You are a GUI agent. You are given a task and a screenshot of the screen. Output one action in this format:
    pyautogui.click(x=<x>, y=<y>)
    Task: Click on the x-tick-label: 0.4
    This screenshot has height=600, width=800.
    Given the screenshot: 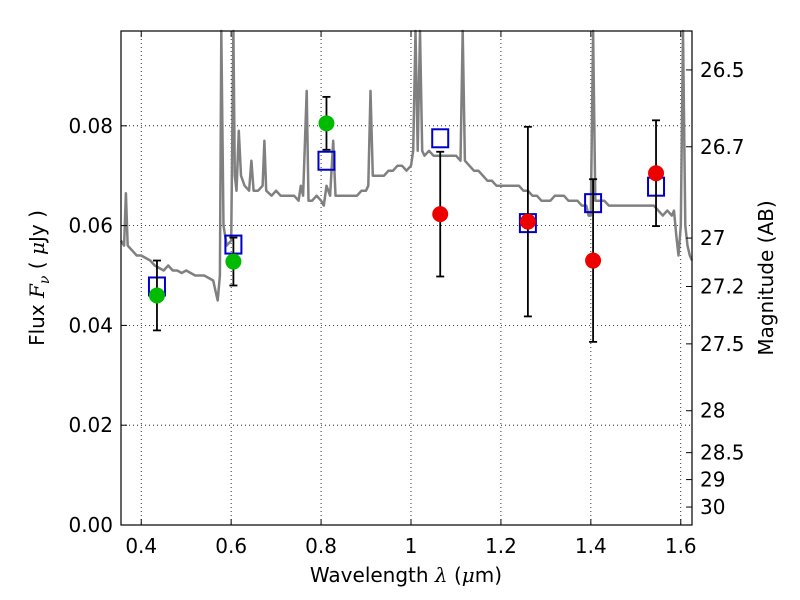 What is the action you would take?
    pyautogui.click(x=141, y=546)
    